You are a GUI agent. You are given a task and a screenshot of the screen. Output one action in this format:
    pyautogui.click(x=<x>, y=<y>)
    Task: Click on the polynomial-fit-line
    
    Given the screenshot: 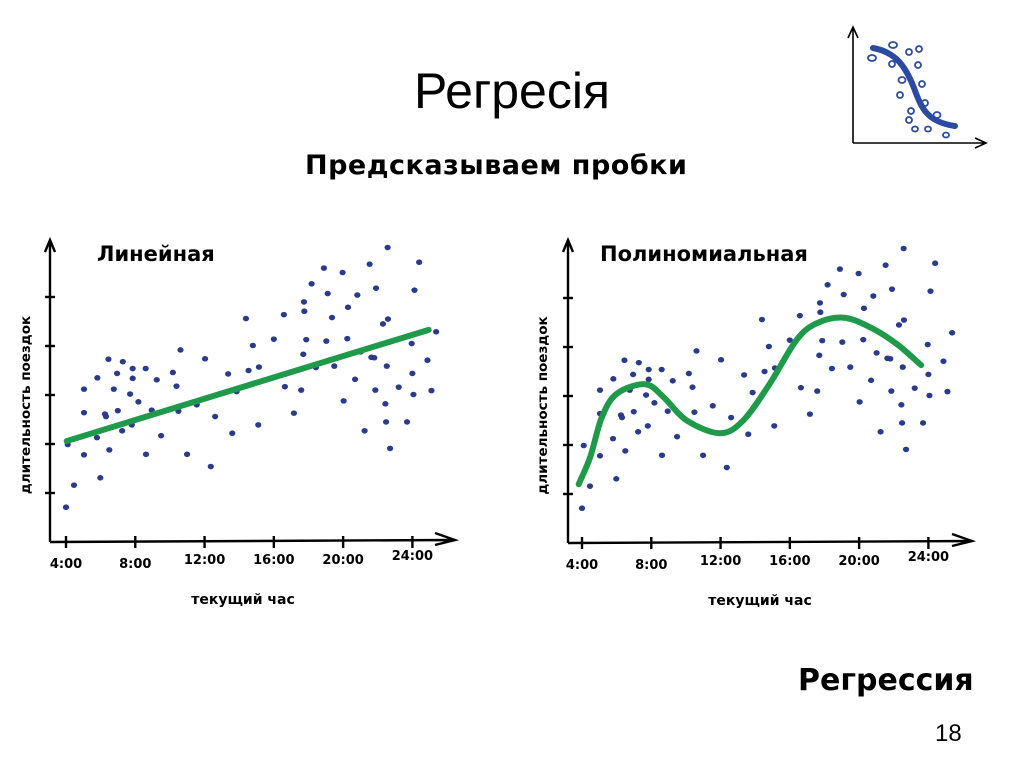 What is the action you would take?
    pyautogui.click(x=750, y=401)
    